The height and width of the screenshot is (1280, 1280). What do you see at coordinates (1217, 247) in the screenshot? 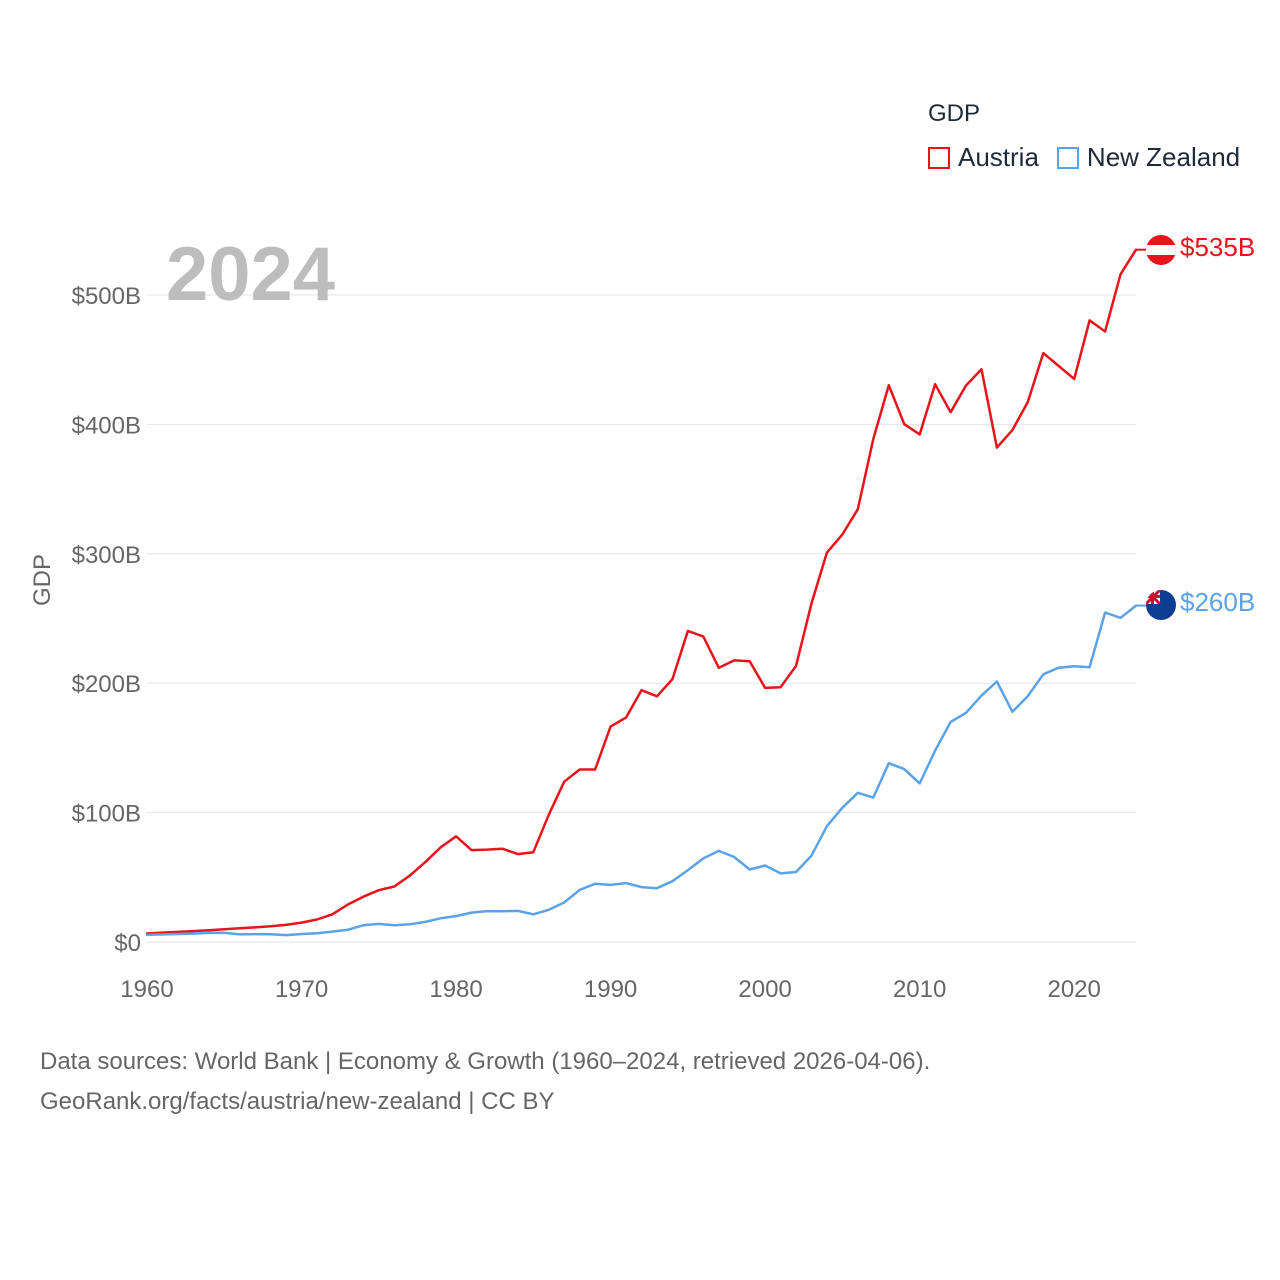
I see `austria-end-value: $535B` at bounding box center [1217, 247].